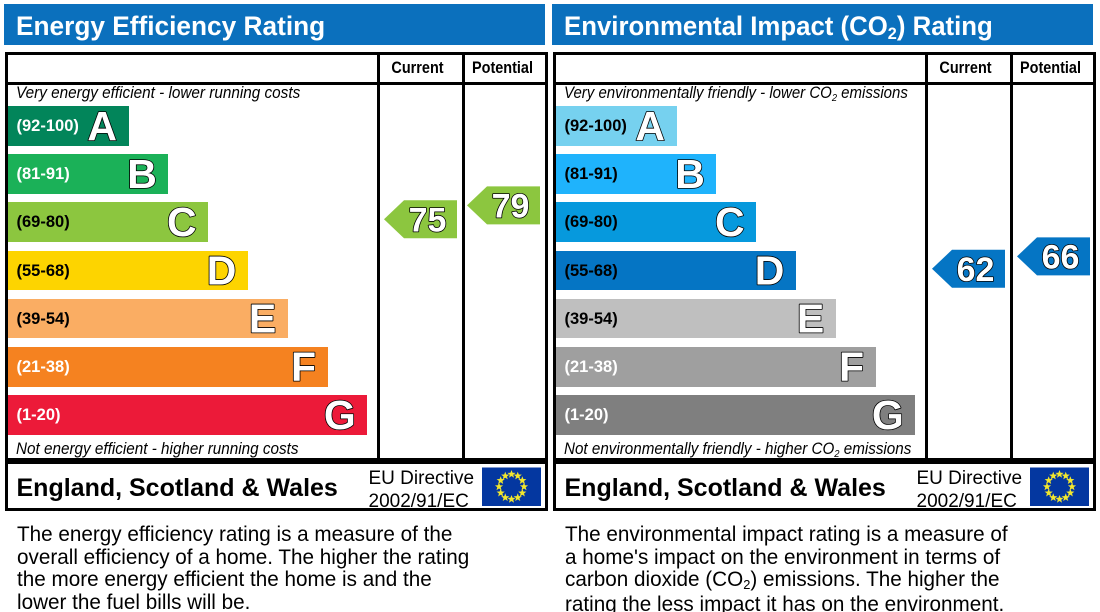 The width and height of the screenshot is (1100, 612). Describe the element at coordinates (428, 220) in the screenshot. I see `svg-text: 75` at that location.